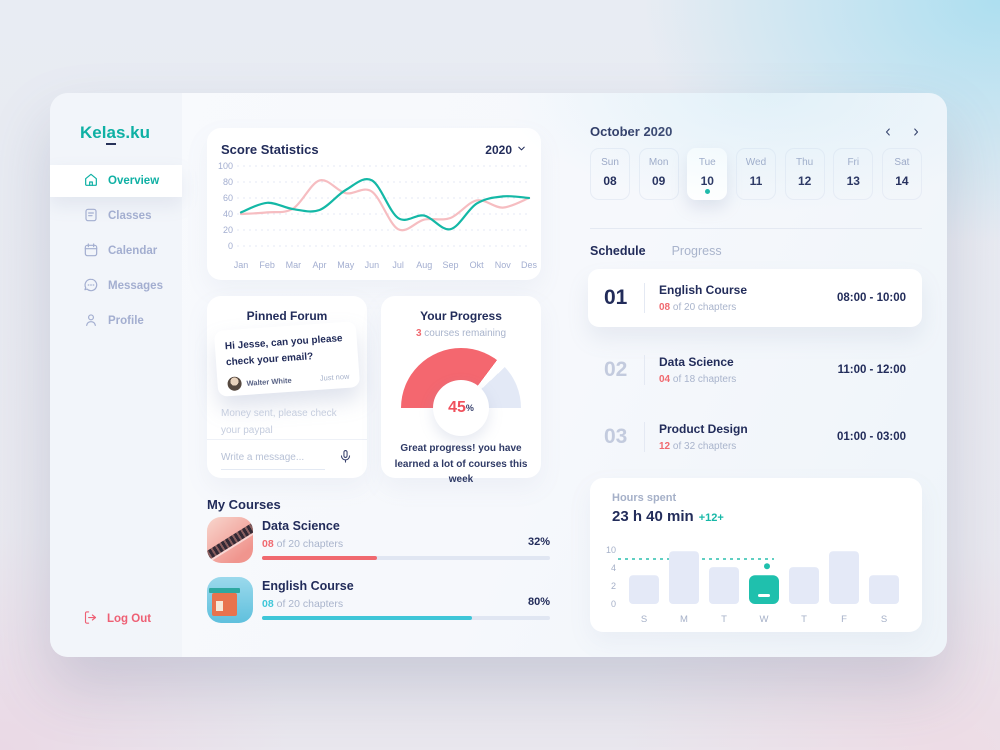 The width and height of the screenshot is (1000, 750). What do you see at coordinates (644, 370) in the screenshot?
I see `divider` at bounding box center [644, 370].